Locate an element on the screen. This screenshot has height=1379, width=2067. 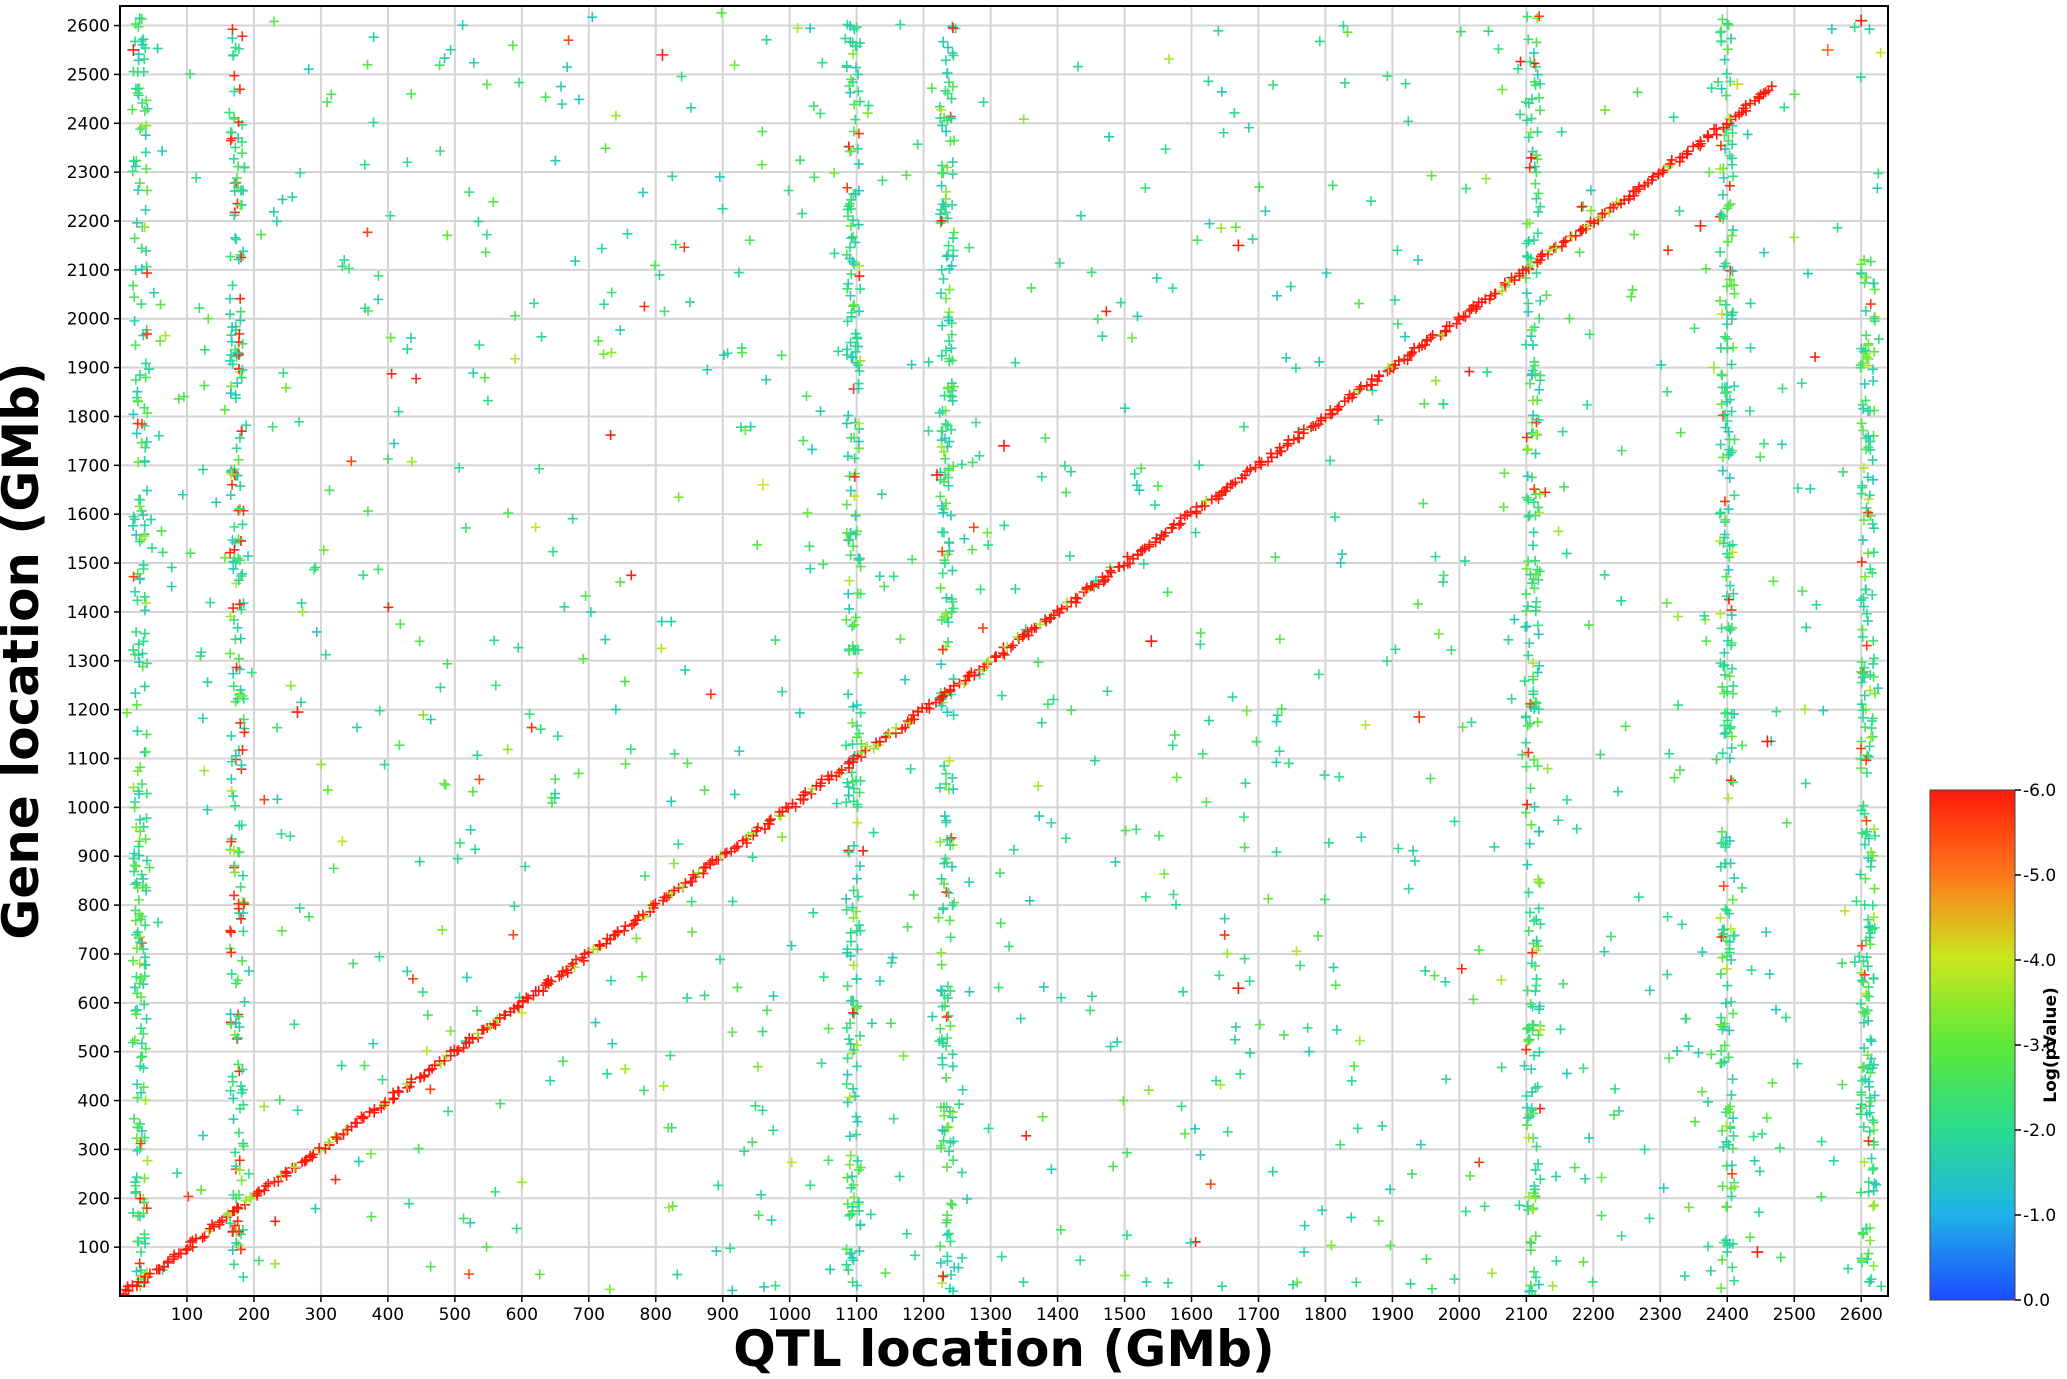
y-tick-label: 1100 is located at coordinates (88, 760).